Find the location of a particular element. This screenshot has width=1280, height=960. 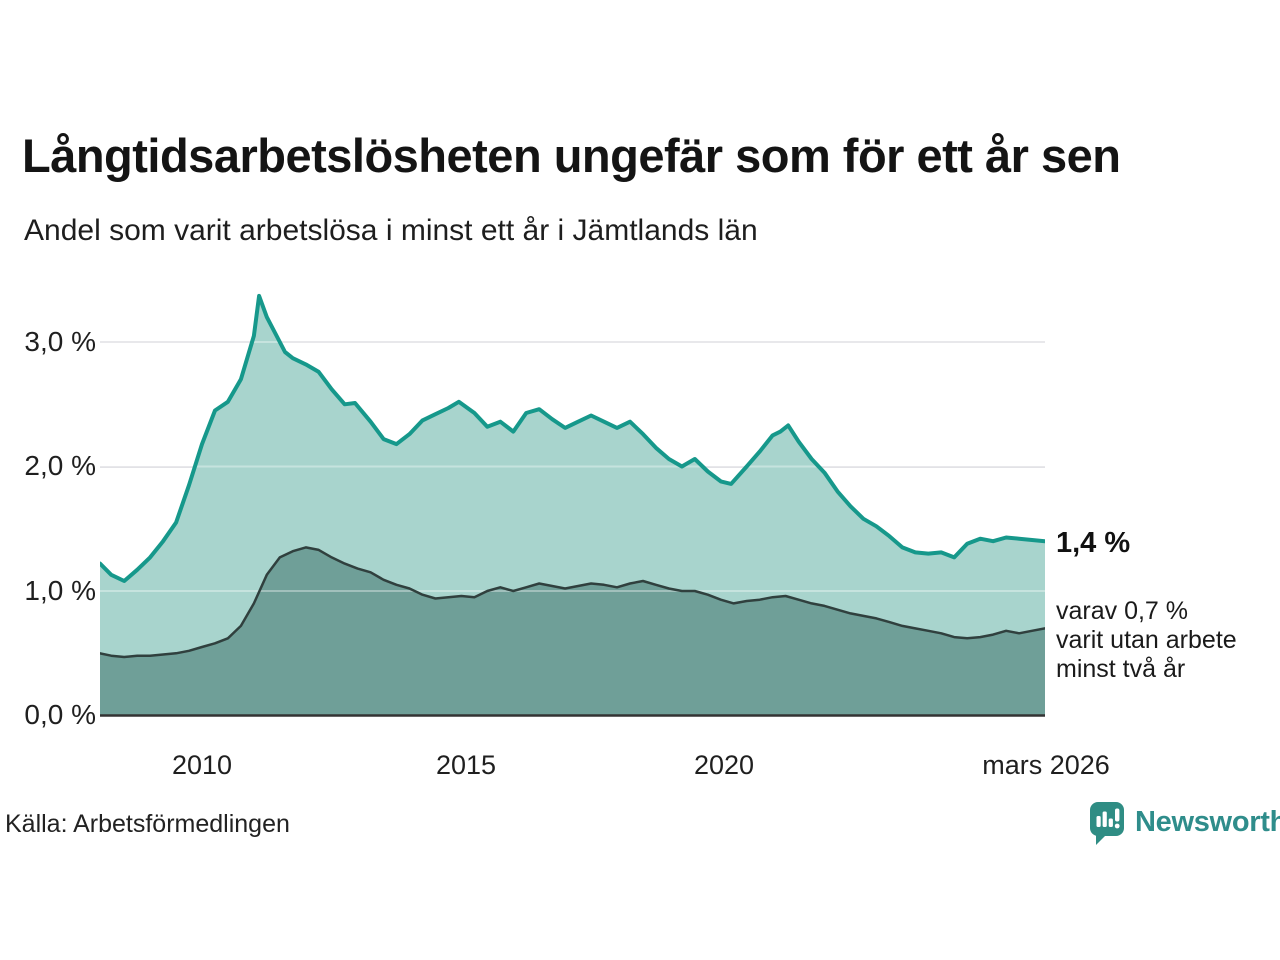

y-tick-1pct: 1,0 % is located at coordinates (60, 590).